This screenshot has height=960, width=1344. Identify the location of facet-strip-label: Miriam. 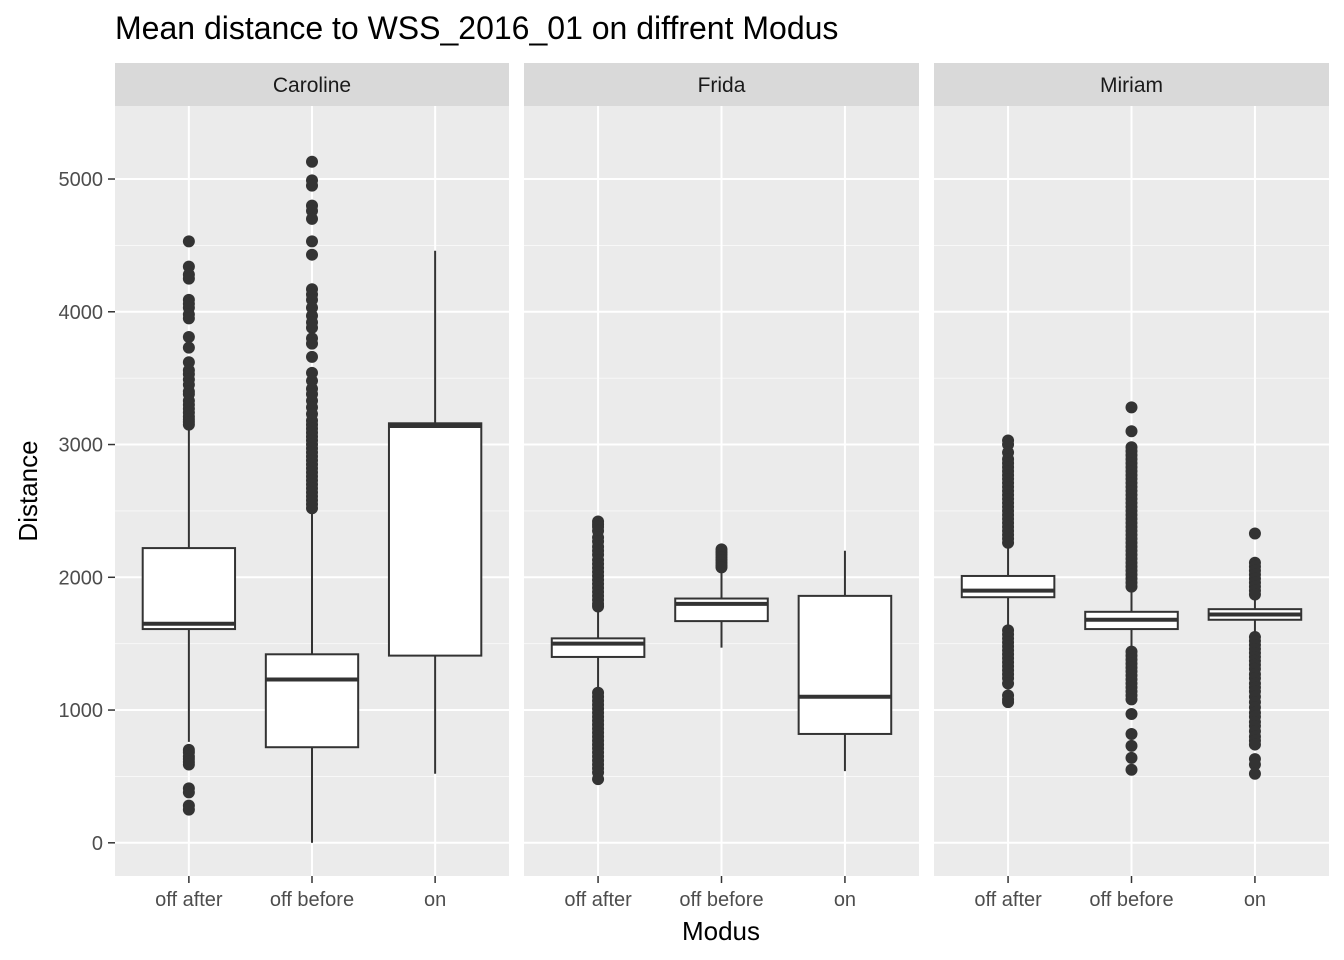
(1131, 85).